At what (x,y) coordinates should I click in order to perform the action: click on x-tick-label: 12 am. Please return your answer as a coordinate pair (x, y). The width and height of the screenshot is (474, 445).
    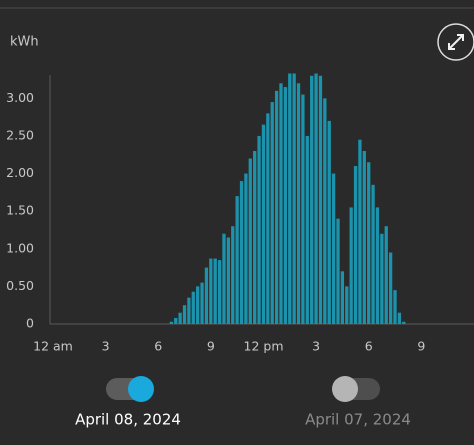
    Looking at the image, I should click on (53, 346).